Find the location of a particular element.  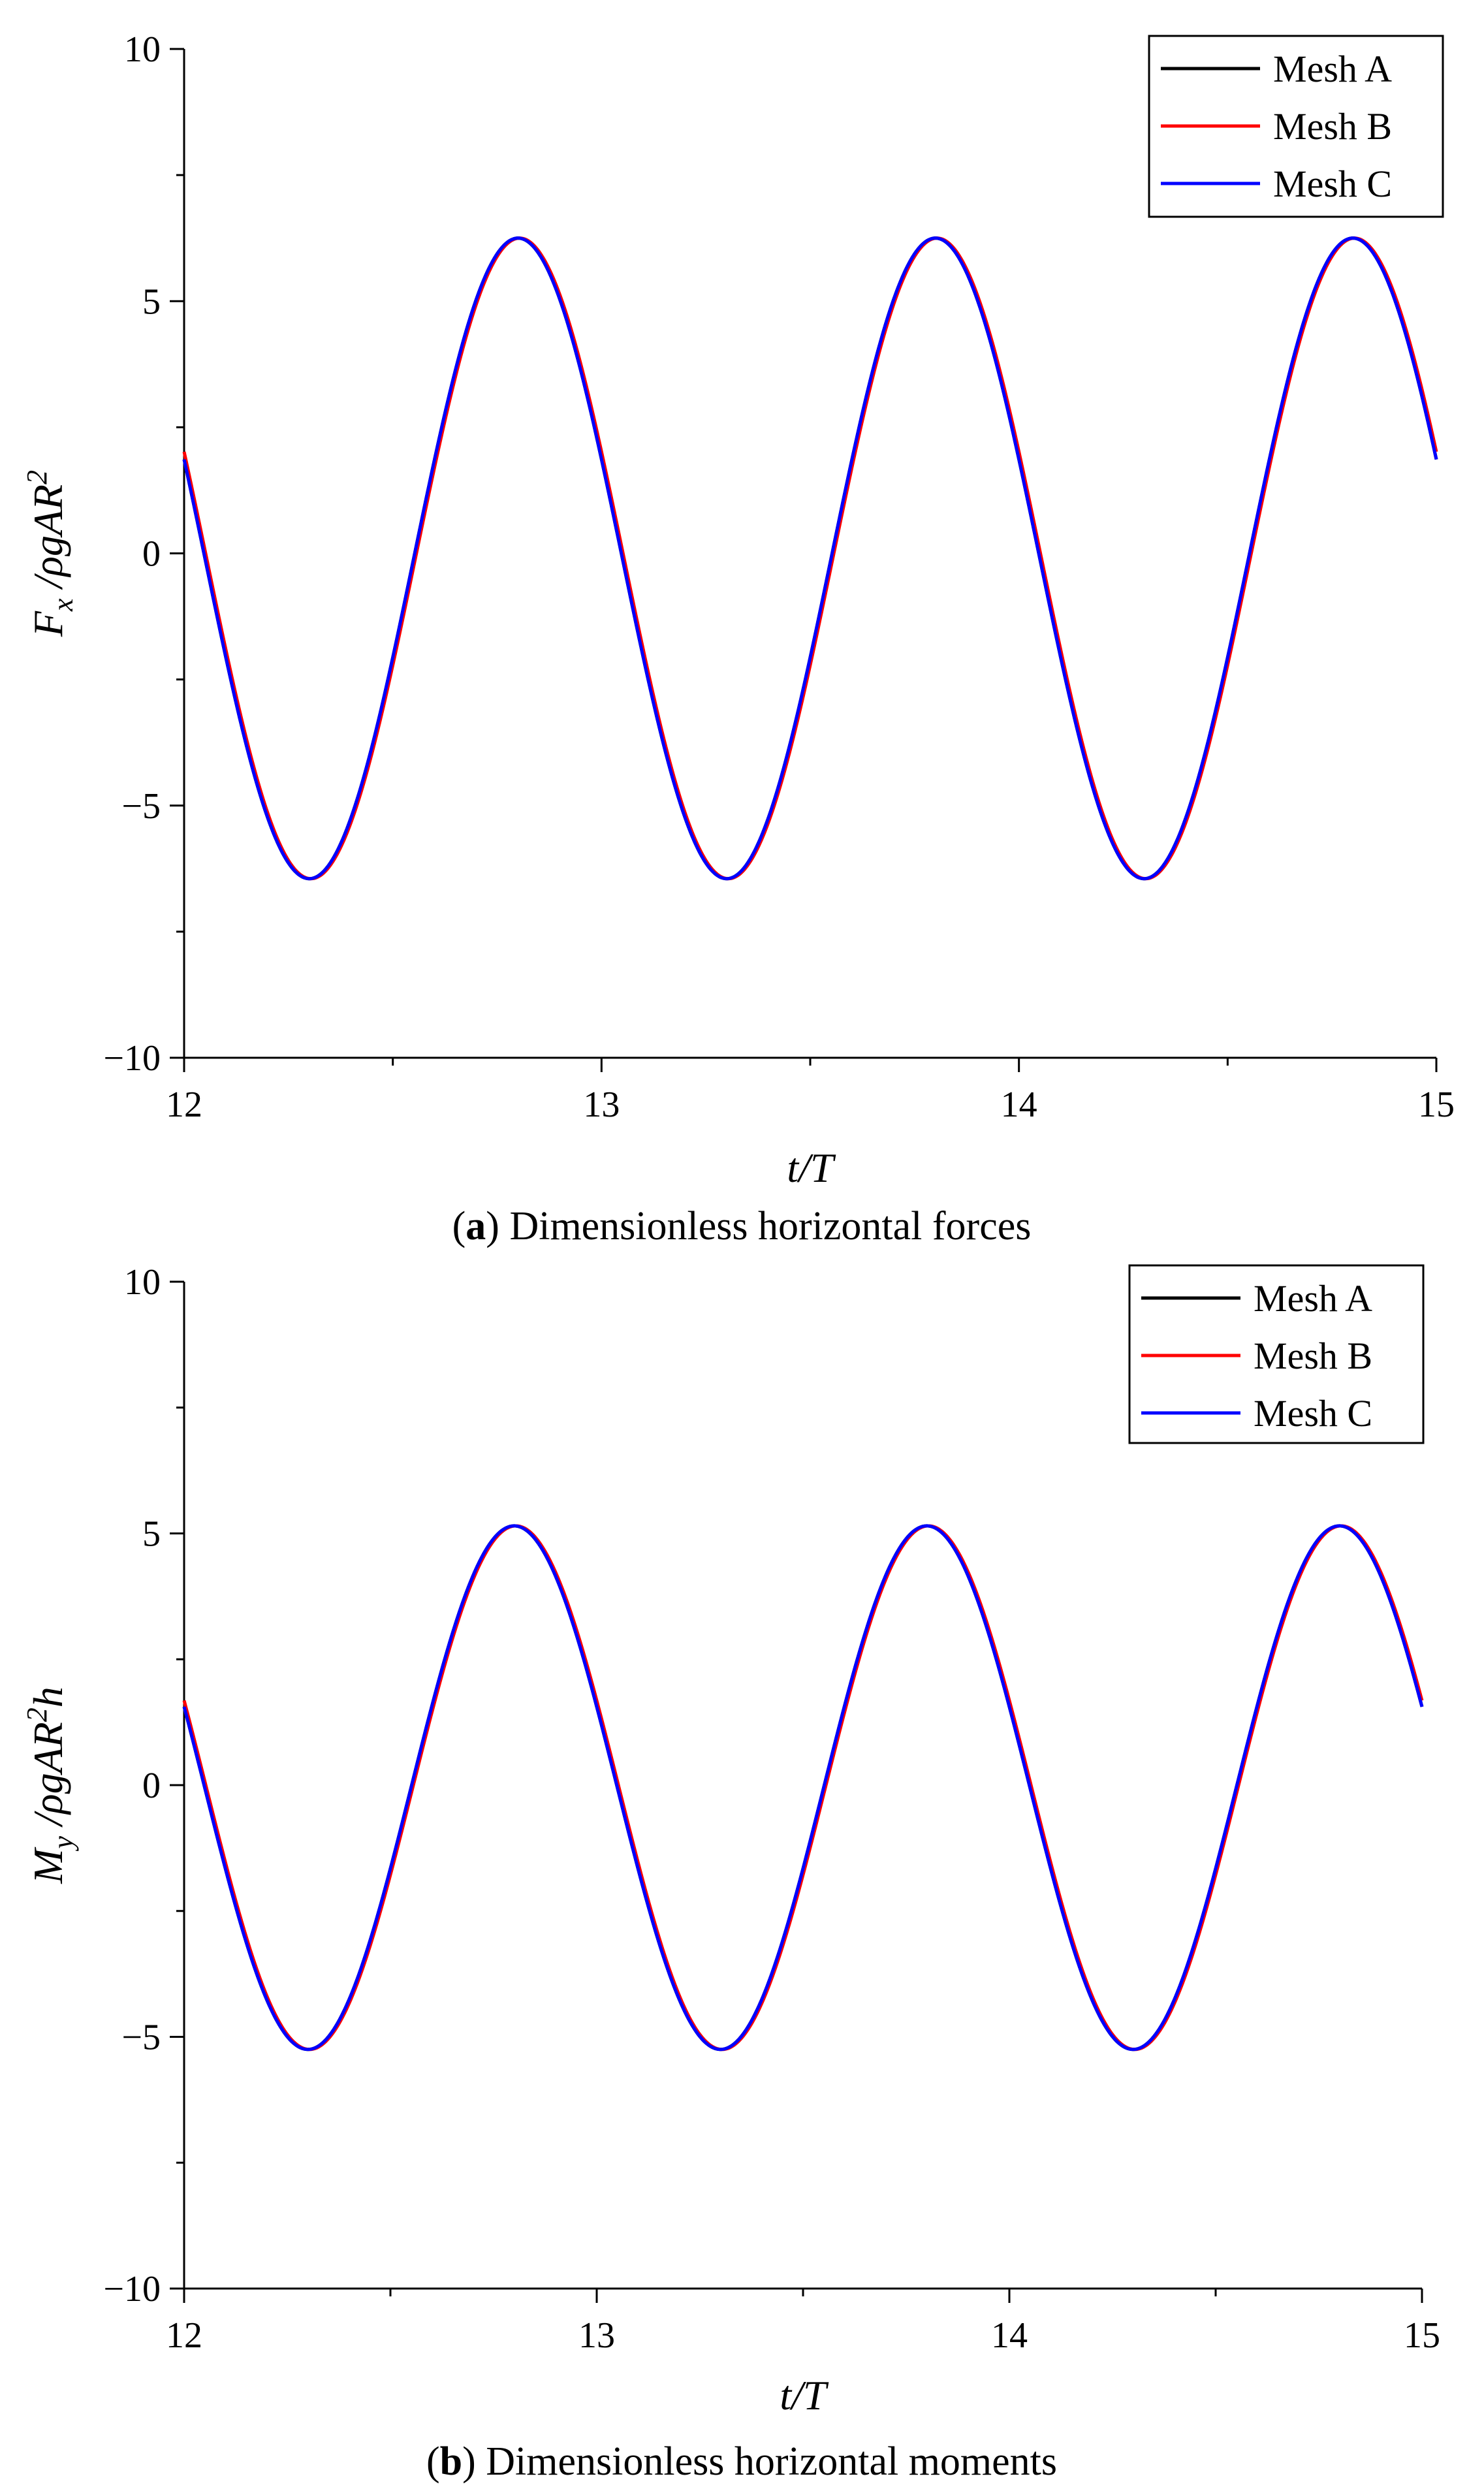

y-axis-title-part: x is located at coordinates (63, 605).